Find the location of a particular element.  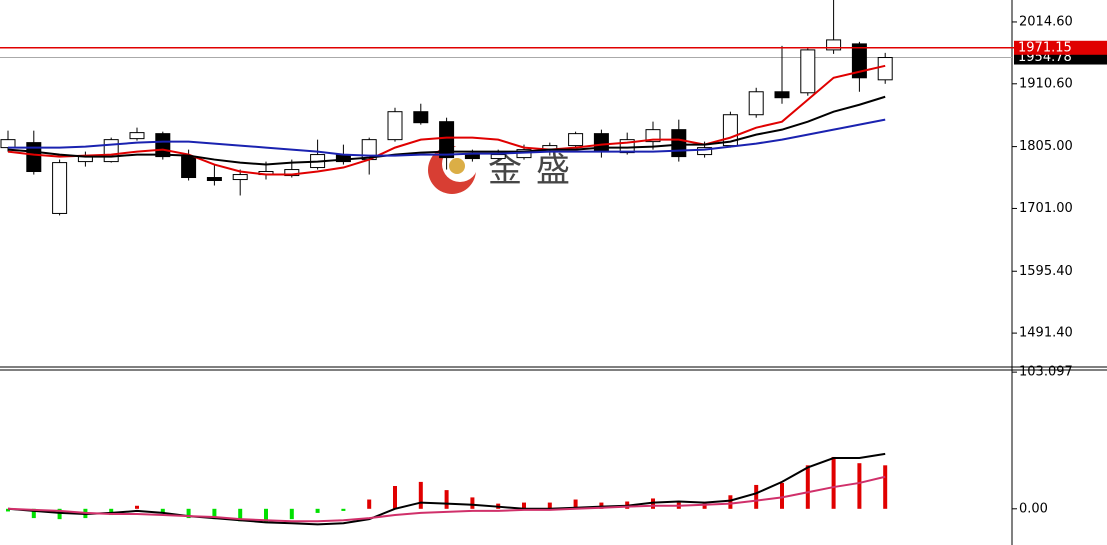

y-tick-label: 1910.60 is located at coordinates (1046, 83).